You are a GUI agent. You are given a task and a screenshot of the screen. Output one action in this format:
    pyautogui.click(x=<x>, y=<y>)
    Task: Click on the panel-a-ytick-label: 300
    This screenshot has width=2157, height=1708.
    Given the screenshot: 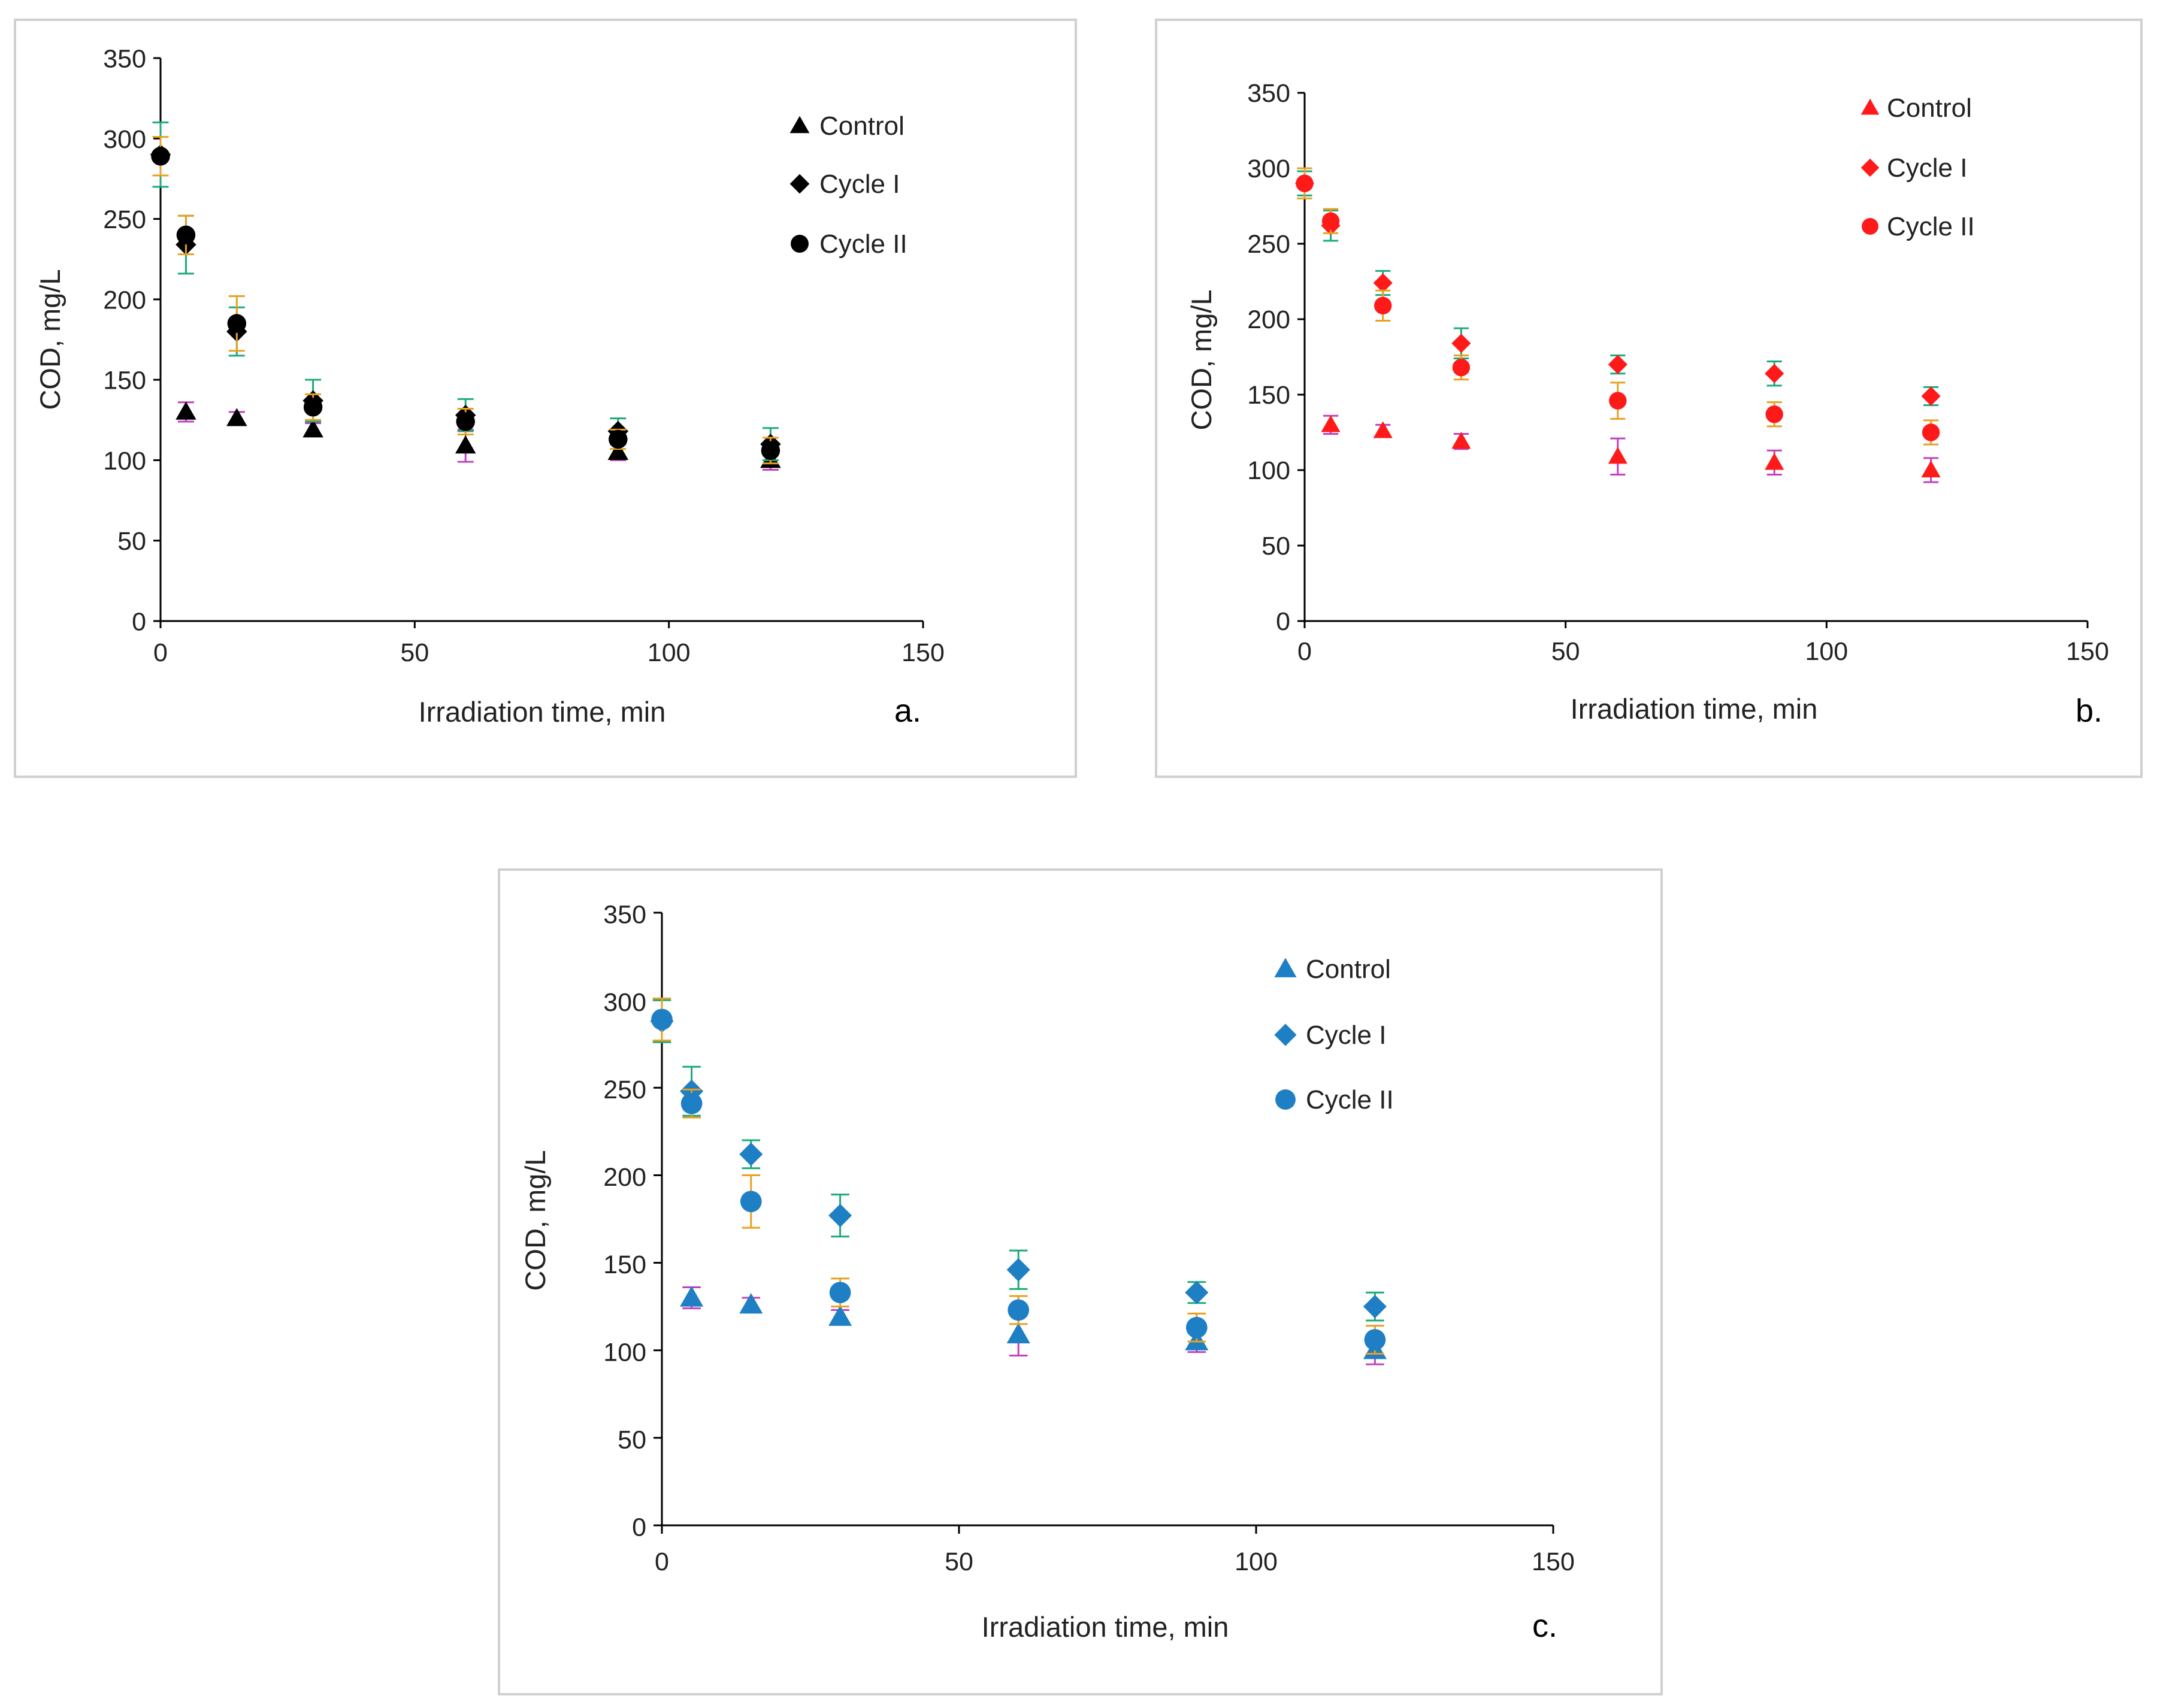 What is the action you would take?
    pyautogui.click(x=124, y=139)
    